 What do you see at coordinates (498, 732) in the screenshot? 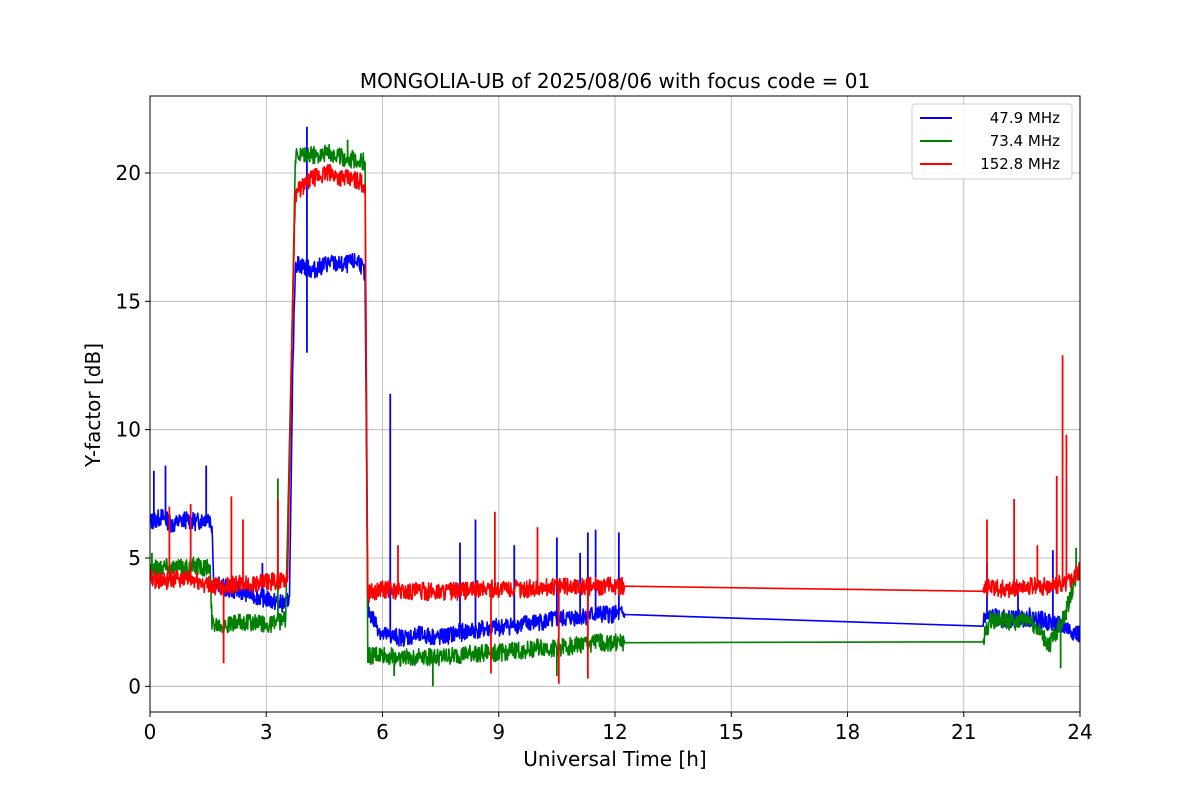
I see `x-tick-label: 9` at bounding box center [498, 732].